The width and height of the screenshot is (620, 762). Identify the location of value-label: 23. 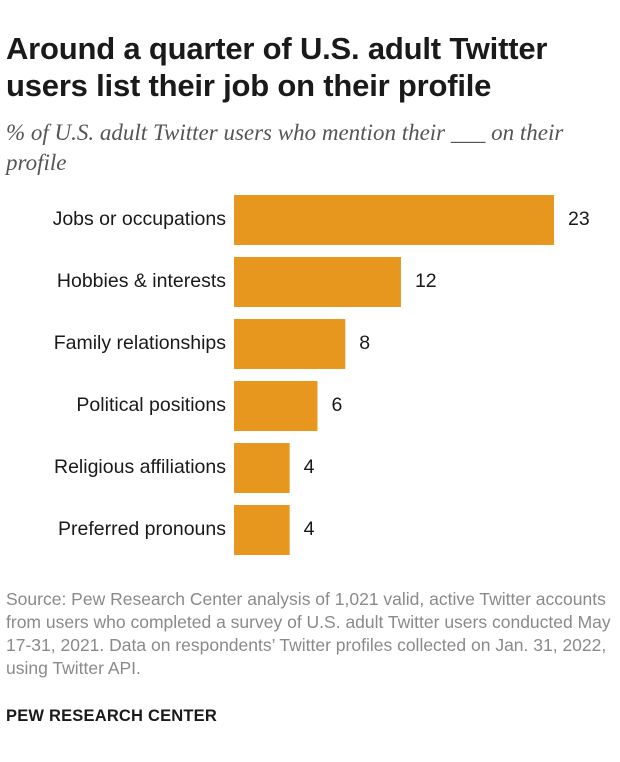
(579, 219).